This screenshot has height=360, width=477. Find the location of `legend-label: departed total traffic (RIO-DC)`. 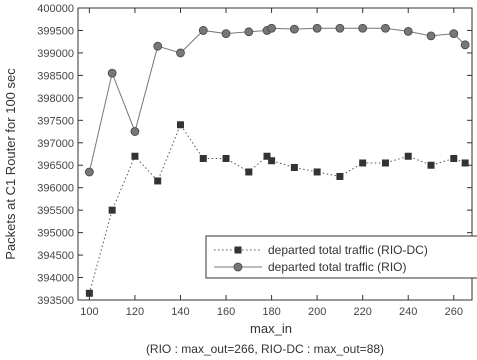

legend-label: departed total traffic (RIO-DC) is located at coordinates (348, 250).